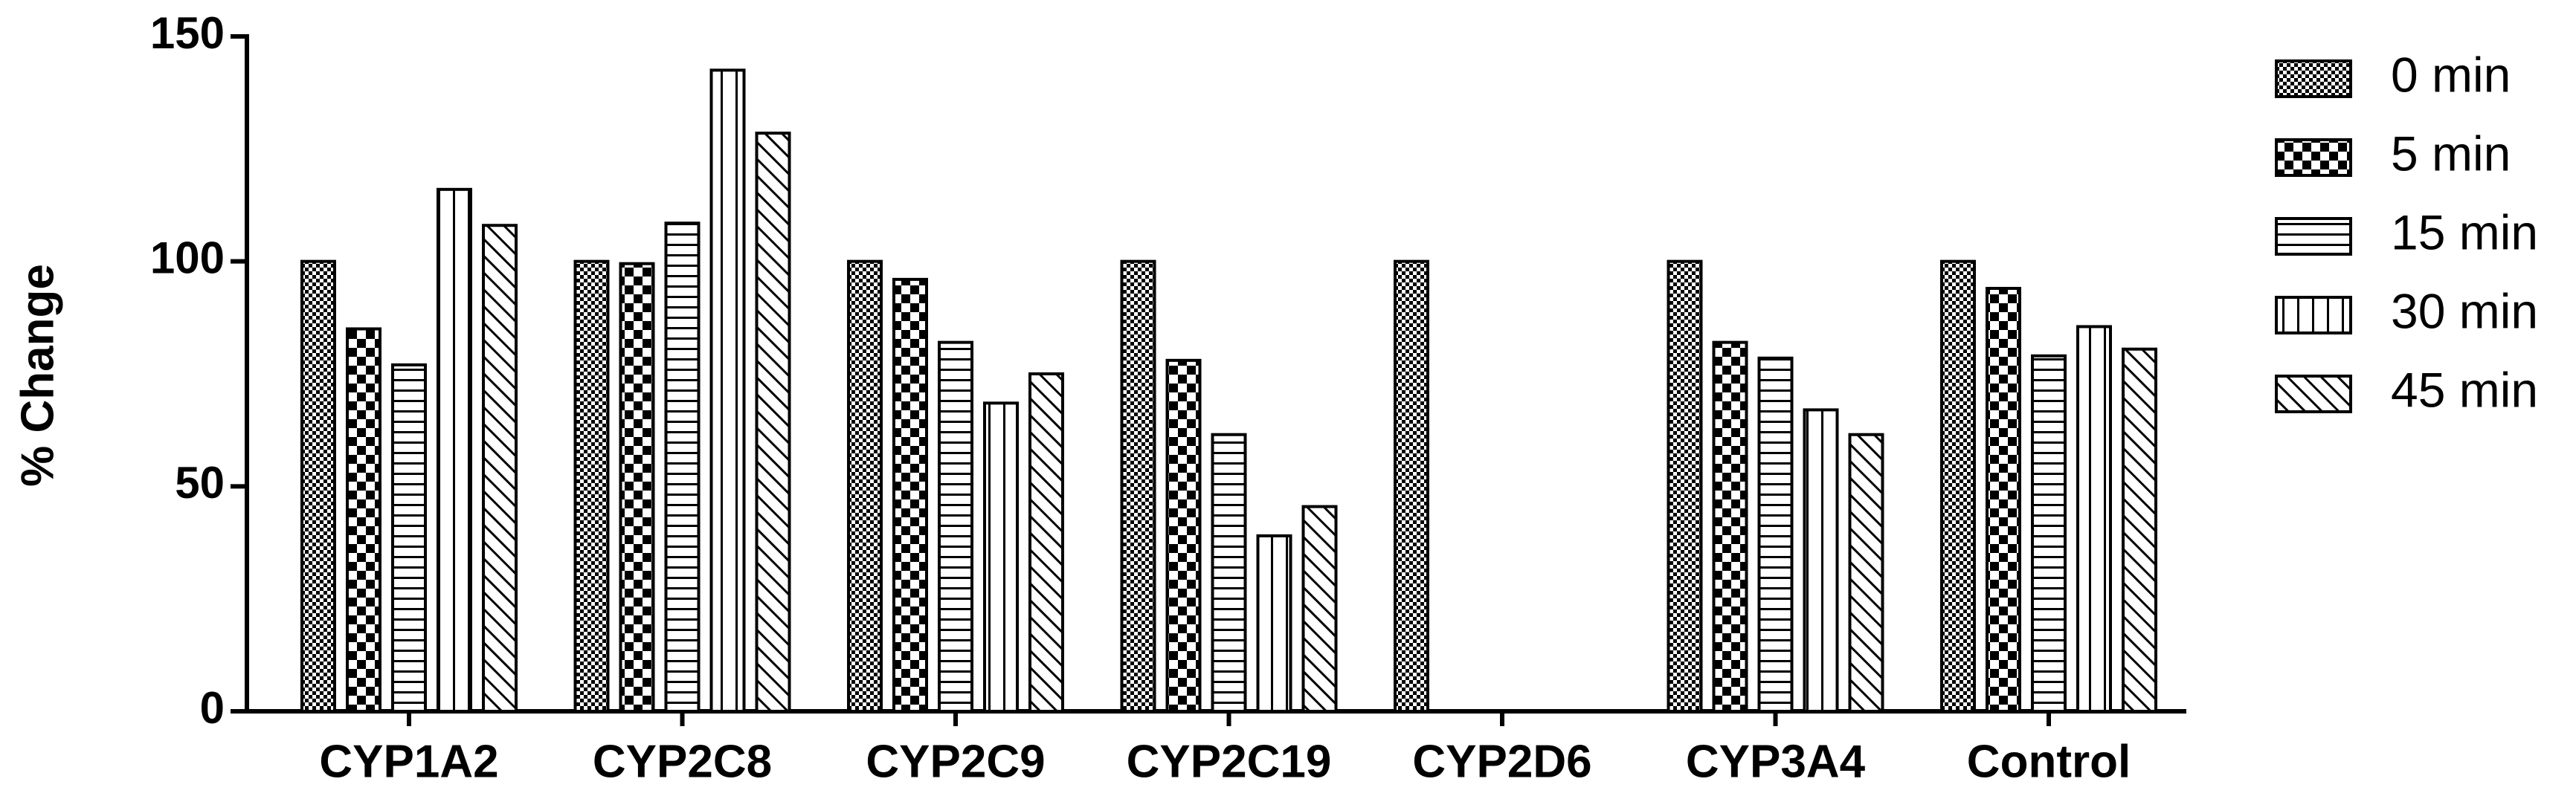 The height and width of the screenshot is (799, 2576). I want to click on x-tick-label: Control, so click(2049, 761).